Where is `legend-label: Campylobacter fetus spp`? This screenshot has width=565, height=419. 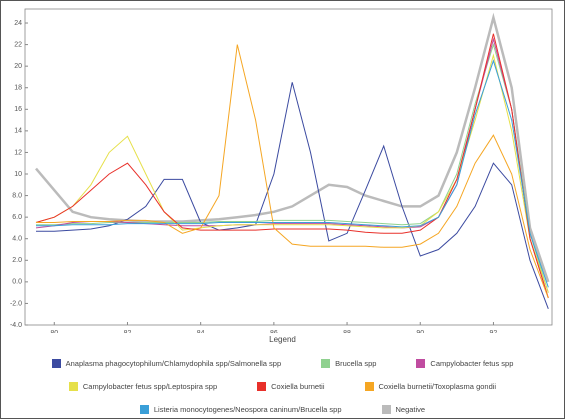 legend-label: Campylobacter fetus spp is located at coordinates (472, 363).